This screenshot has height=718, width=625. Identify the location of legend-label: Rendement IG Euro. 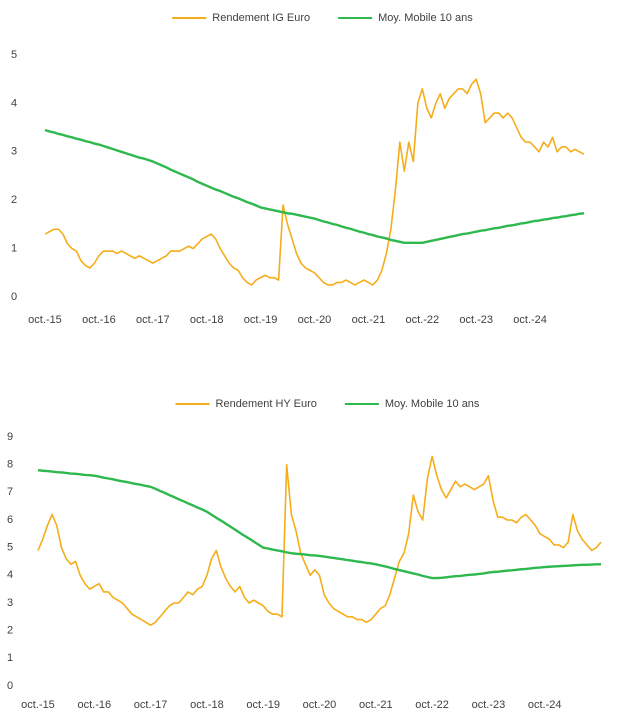
(261, 18).